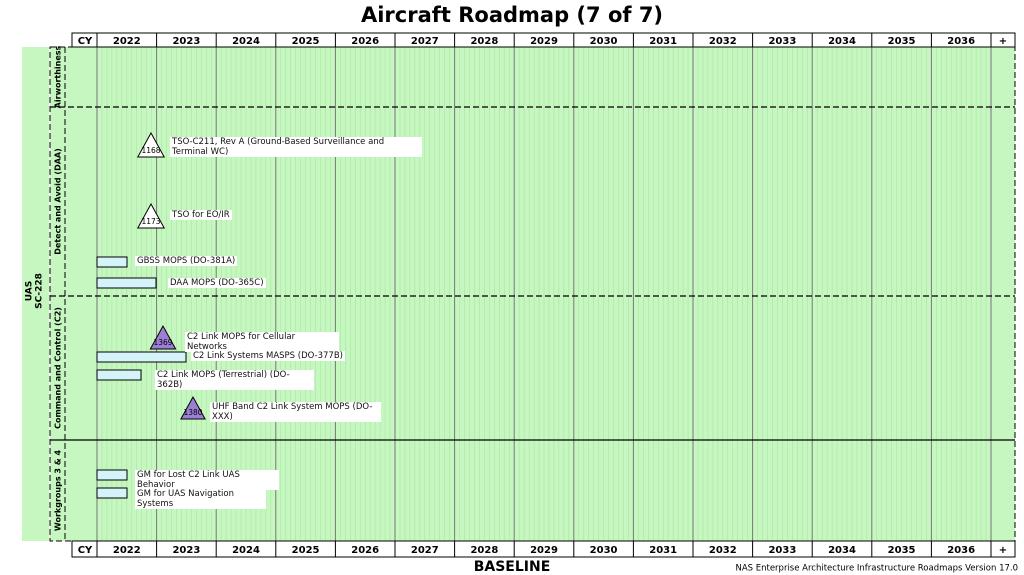 This screenshot has width=1024, height=575. I want to click on group-band, so click(35, 294).